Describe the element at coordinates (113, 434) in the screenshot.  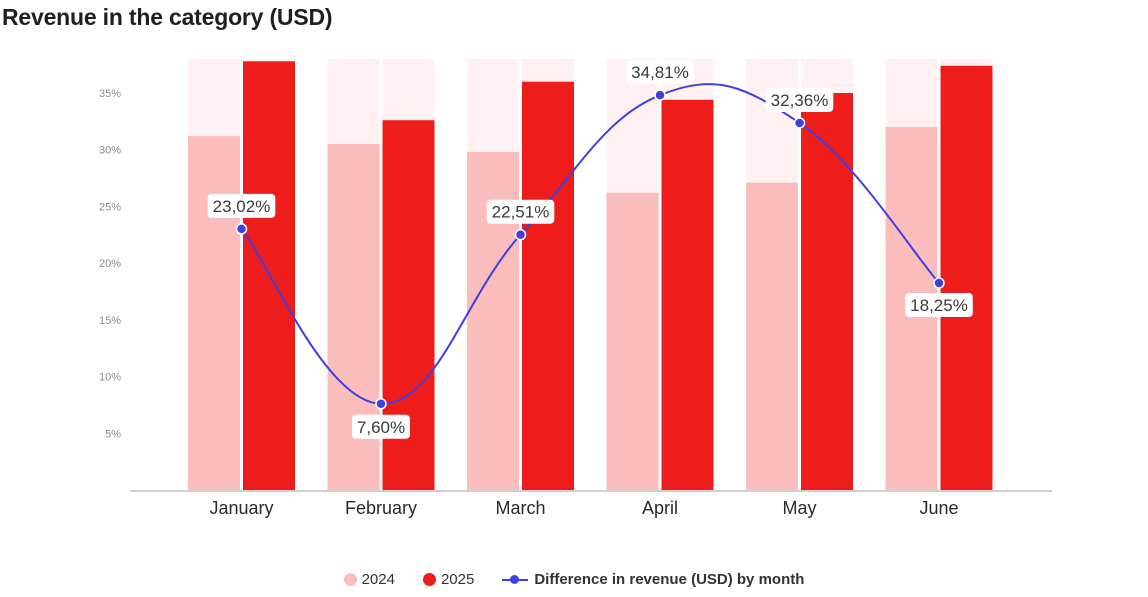
I see `y-tick-label: 5%` at that location.